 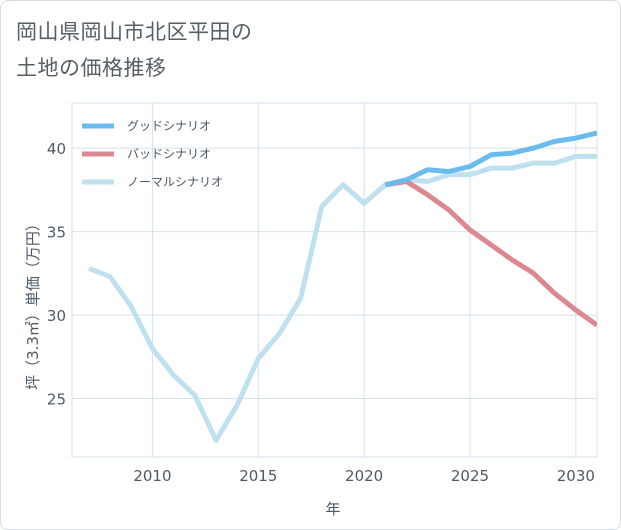 What do you see at coordinates (91, 68) in the screenshot?
I see `chart-title-line2: 土地の価格推移` at bounding box center [91, 68].